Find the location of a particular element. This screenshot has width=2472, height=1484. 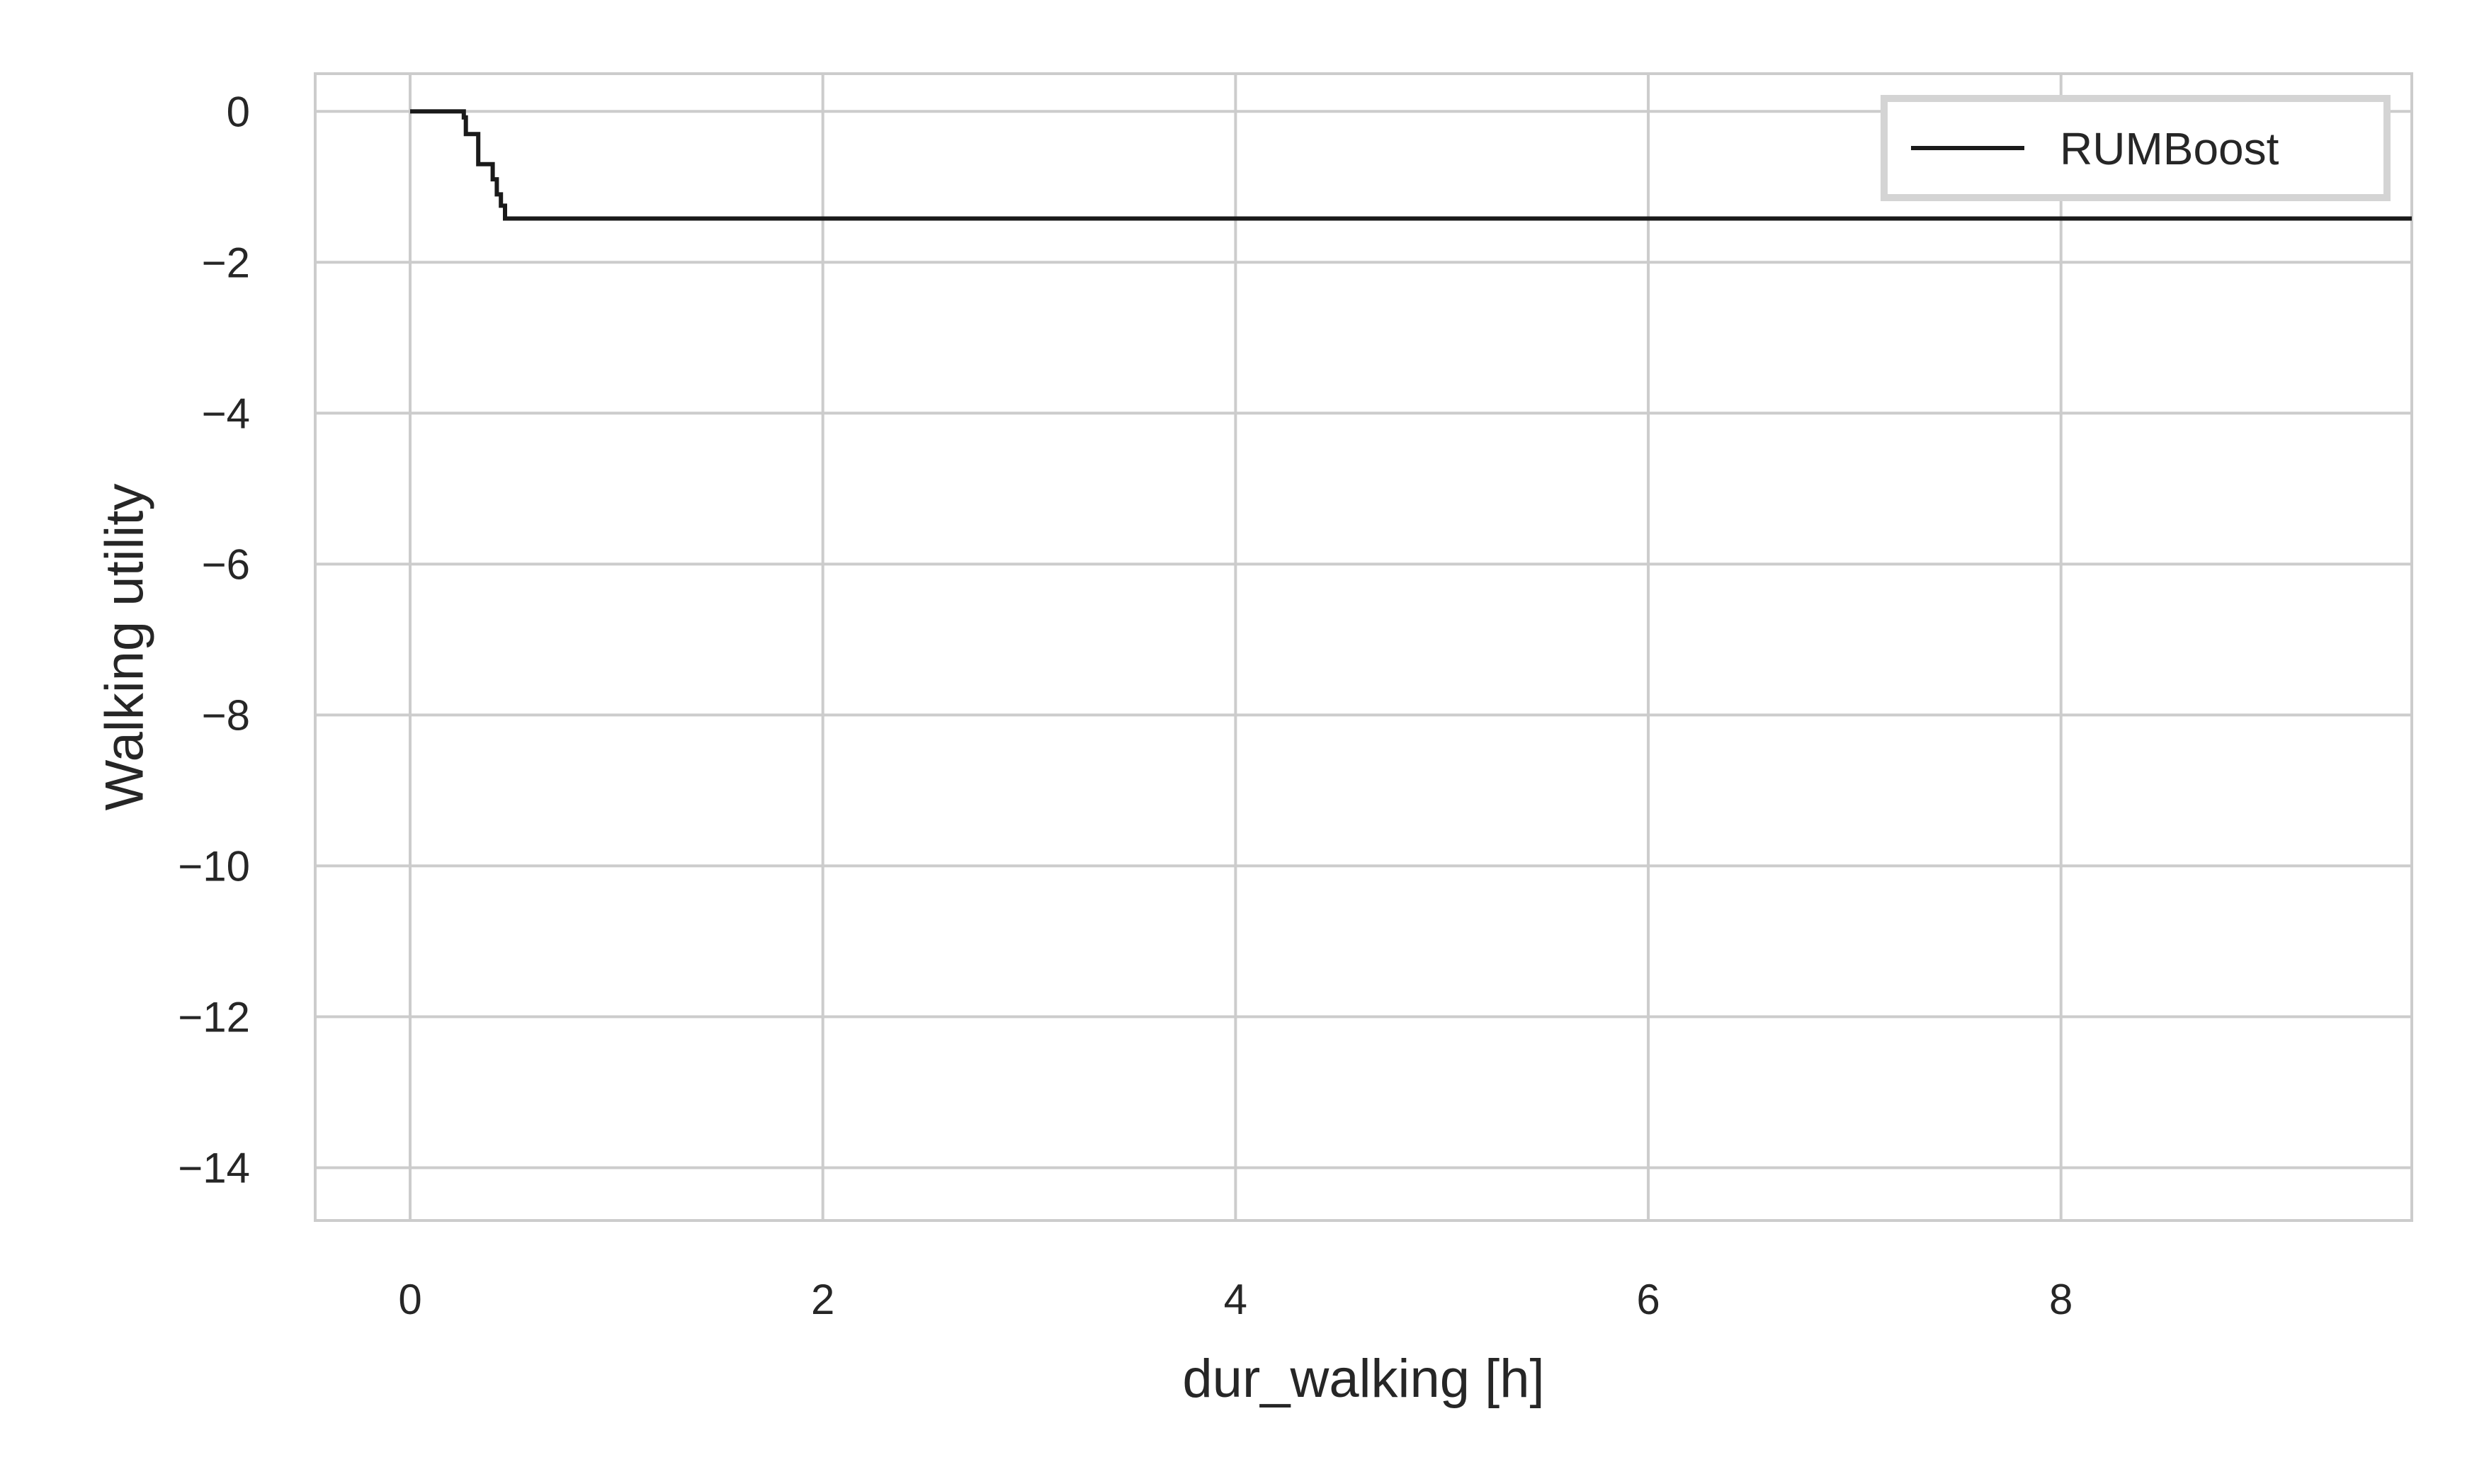

y-axis-label: Walking utility is located at coordinates (125, 647).